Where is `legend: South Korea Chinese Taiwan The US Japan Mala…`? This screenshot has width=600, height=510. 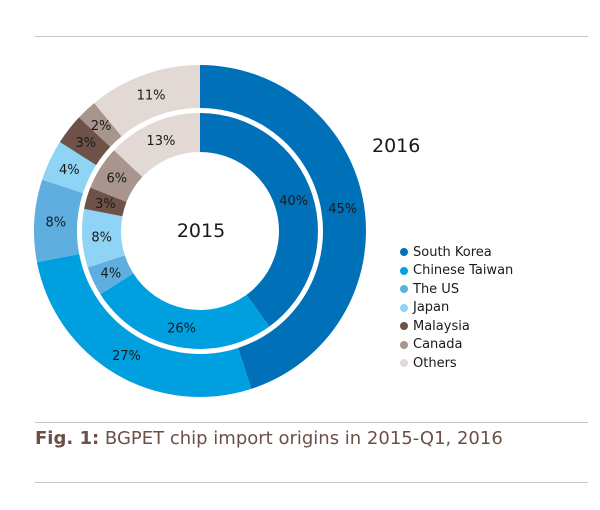
legend: South Korea Chinese Taiwan The US Japan Mala… is located at coordinates (456, 308).